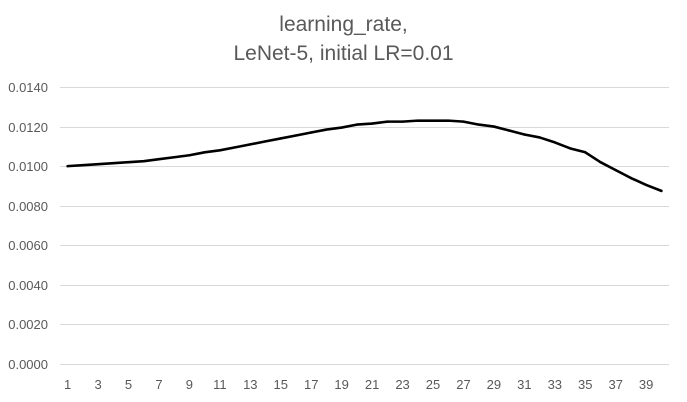  Describe the element at coordinates (372, 384) in the screenshot. I see `x-tick-label: 21` at that location.